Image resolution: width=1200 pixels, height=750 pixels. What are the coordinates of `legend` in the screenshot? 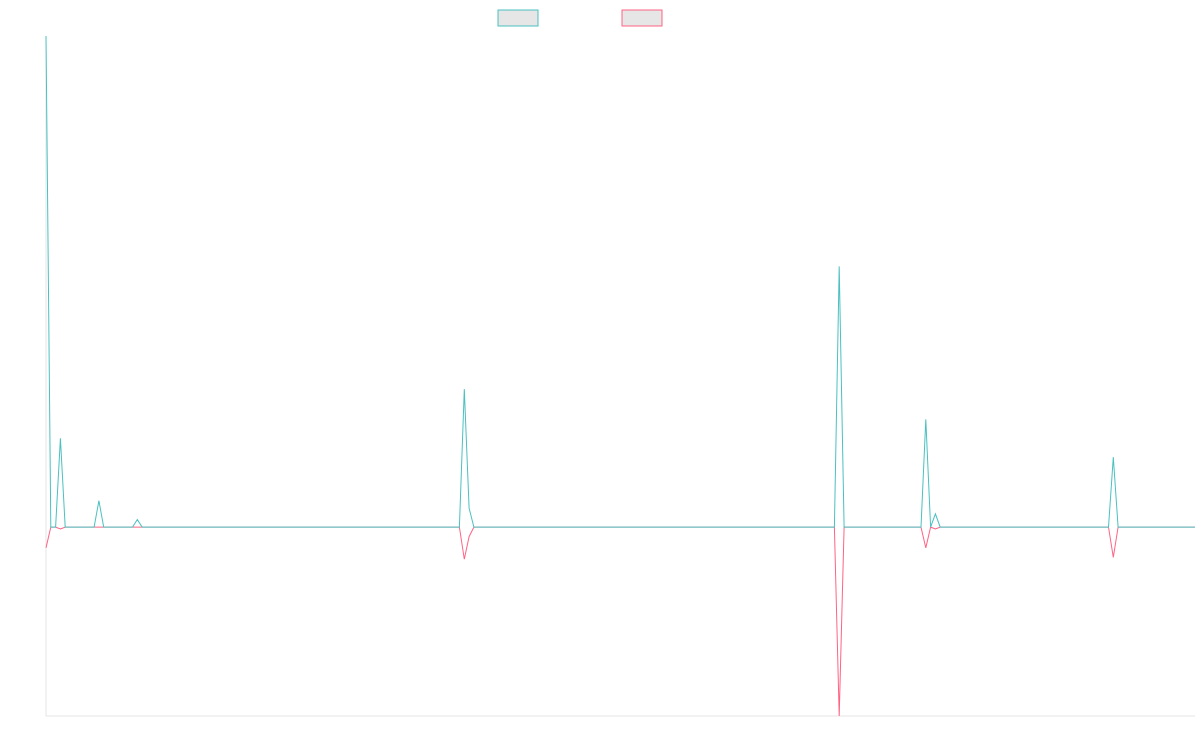 It's located at (580, 18).